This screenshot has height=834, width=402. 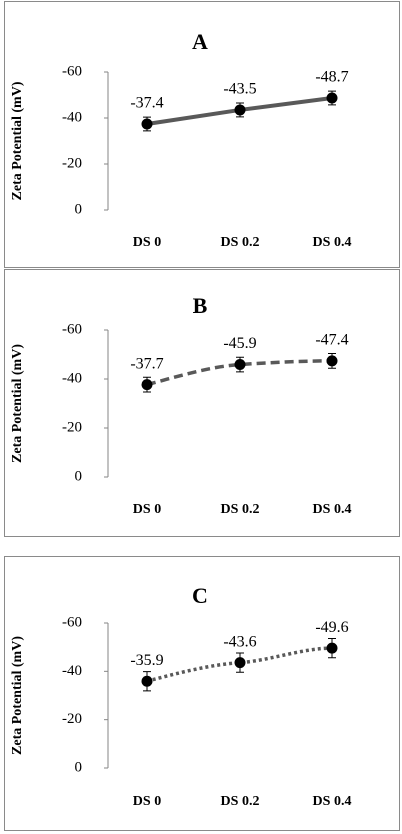 What do you see at coordinates (146, 363) in the screenshot?
I see `data-label: -37.7` at bounding box center [146, 363].